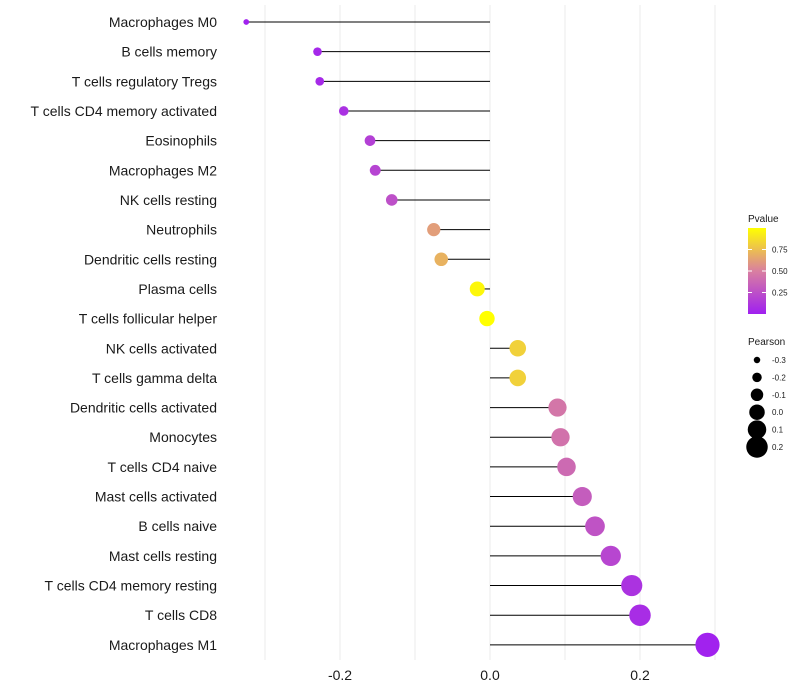  What do you see at coordinates (779, 395) in the screenshot?
I see `pearson-legend-label: -0.1` at bounding box center [779, 395].